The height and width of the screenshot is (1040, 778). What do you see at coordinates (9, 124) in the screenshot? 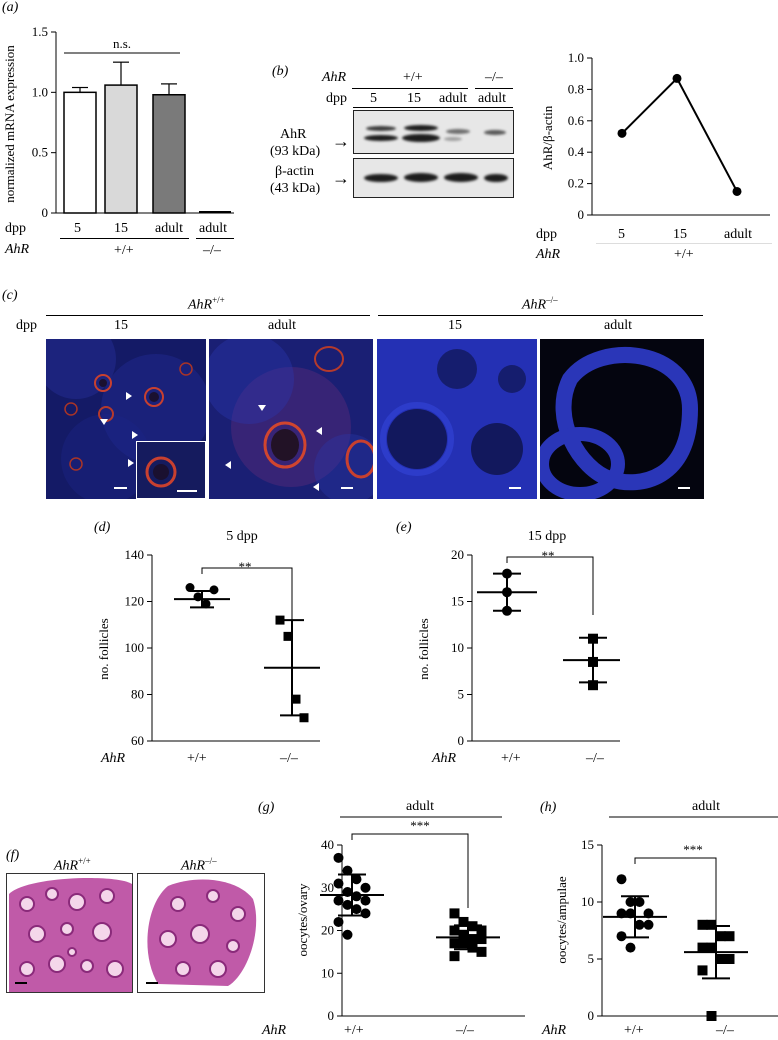
I see `ylabel-a: normalized mRNA expression` at bounding box center [9, 124].